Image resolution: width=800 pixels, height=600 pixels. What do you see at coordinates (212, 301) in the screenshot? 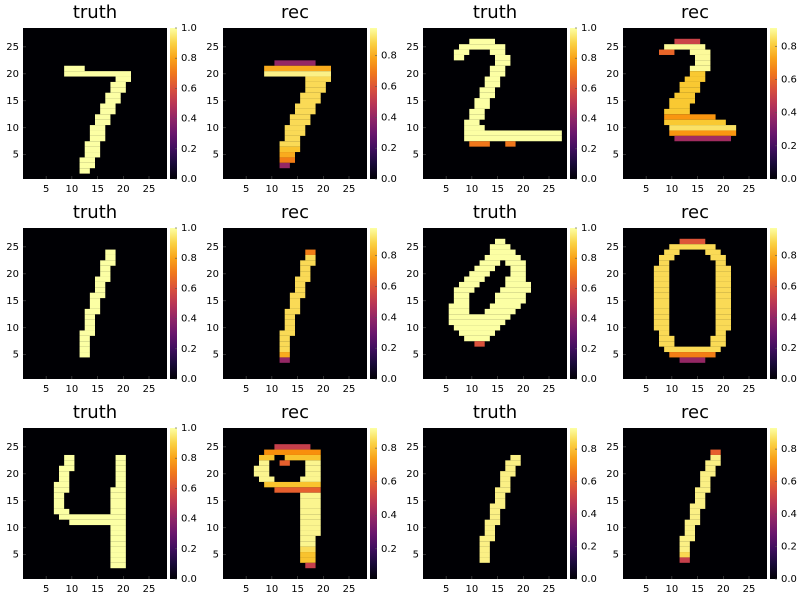
I see `y-tick-label: 15` at bounding box center [212, 301].